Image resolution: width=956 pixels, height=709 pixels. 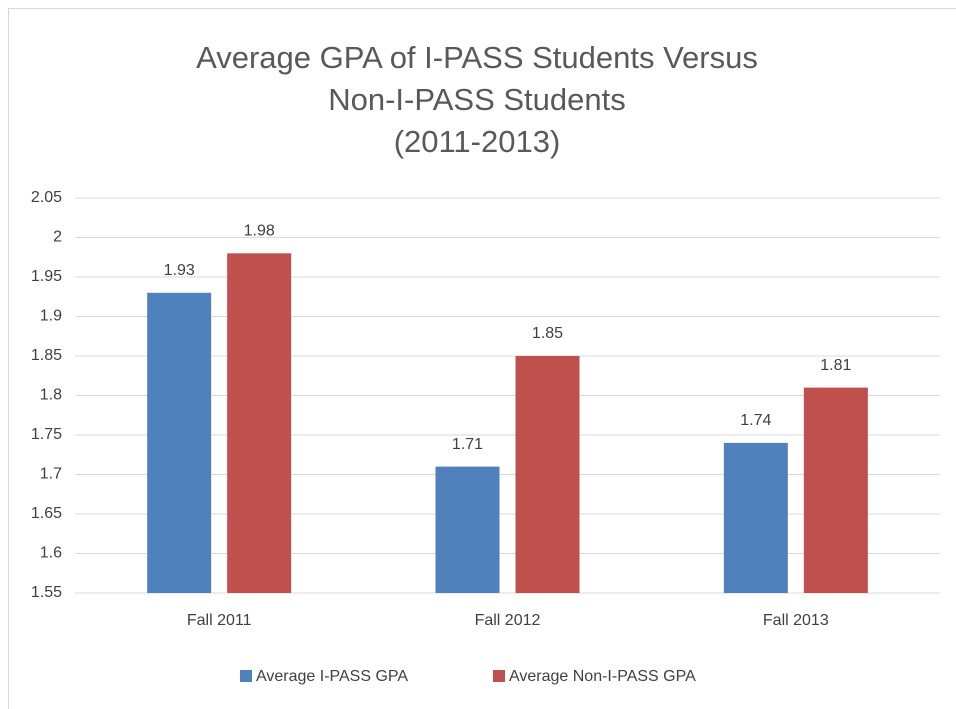 I want to click on y-tick-label: 1.85, so click(x=46, y=355).